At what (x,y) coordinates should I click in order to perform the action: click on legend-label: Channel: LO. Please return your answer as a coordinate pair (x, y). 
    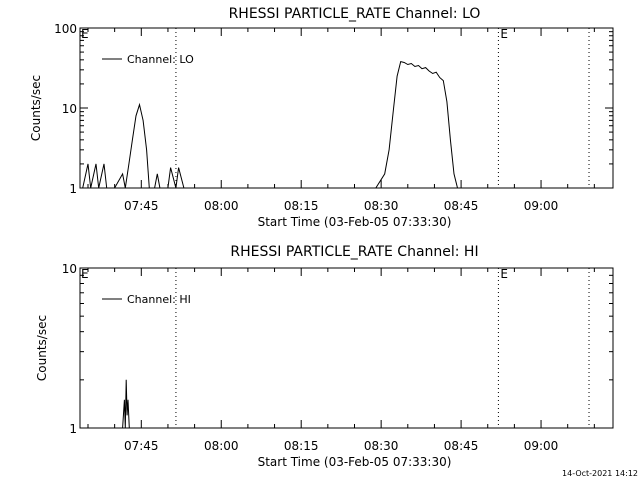
    Looking at the image, I should click on (160, 59).